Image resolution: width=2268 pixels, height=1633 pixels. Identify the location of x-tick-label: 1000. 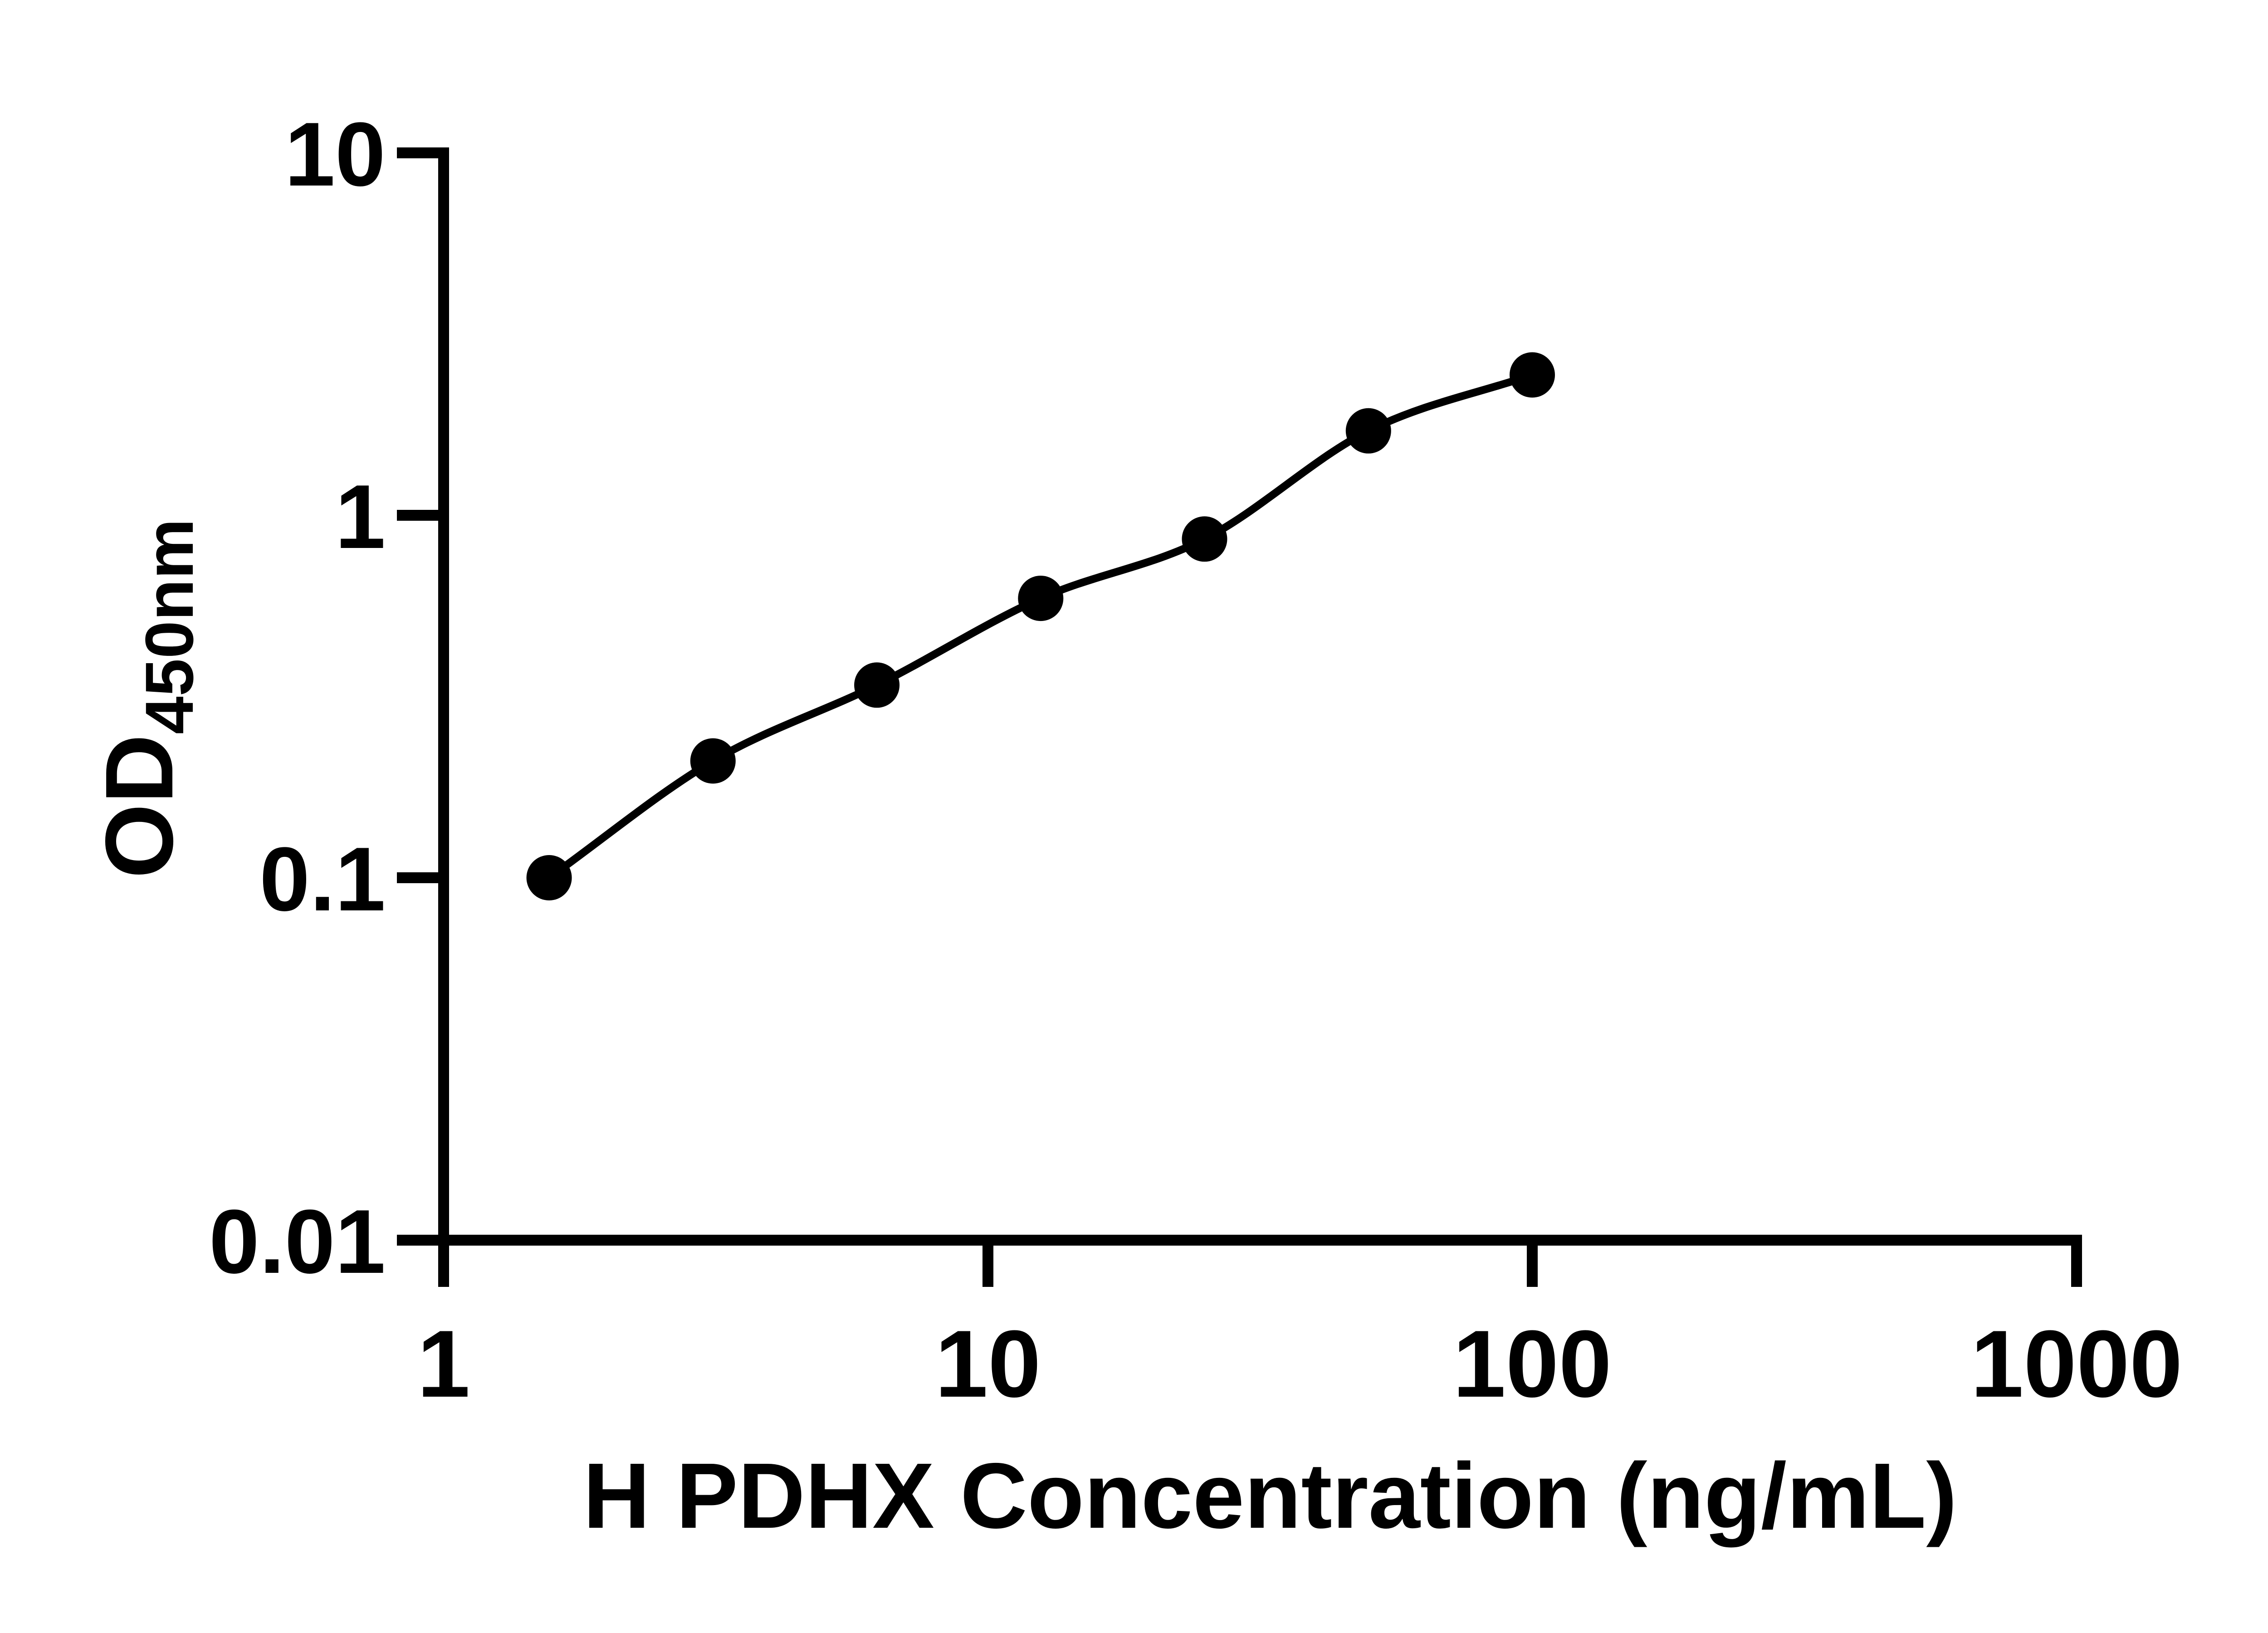
(2076, 1363).